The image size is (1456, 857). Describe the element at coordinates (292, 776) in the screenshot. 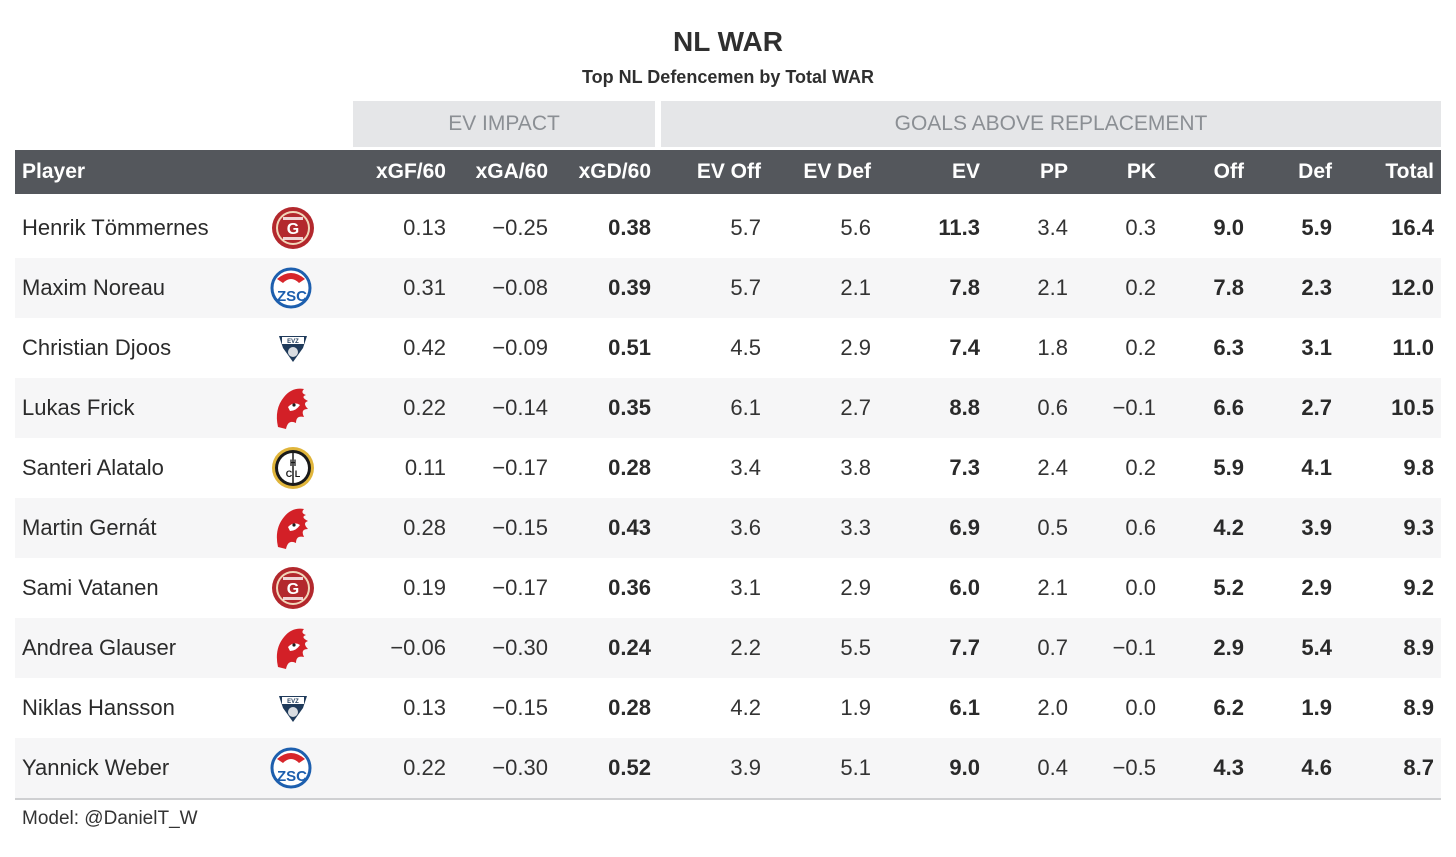

I see `svg-text: ZSC` at that location.